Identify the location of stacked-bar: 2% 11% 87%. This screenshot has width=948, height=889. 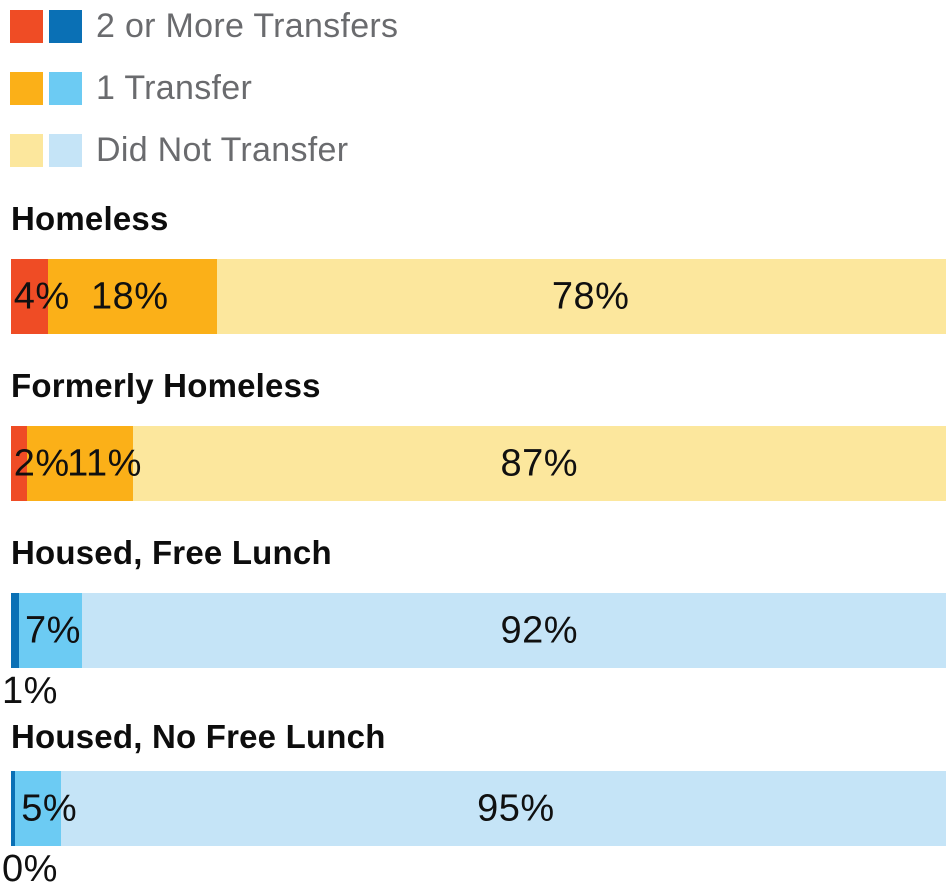
(478, 463).